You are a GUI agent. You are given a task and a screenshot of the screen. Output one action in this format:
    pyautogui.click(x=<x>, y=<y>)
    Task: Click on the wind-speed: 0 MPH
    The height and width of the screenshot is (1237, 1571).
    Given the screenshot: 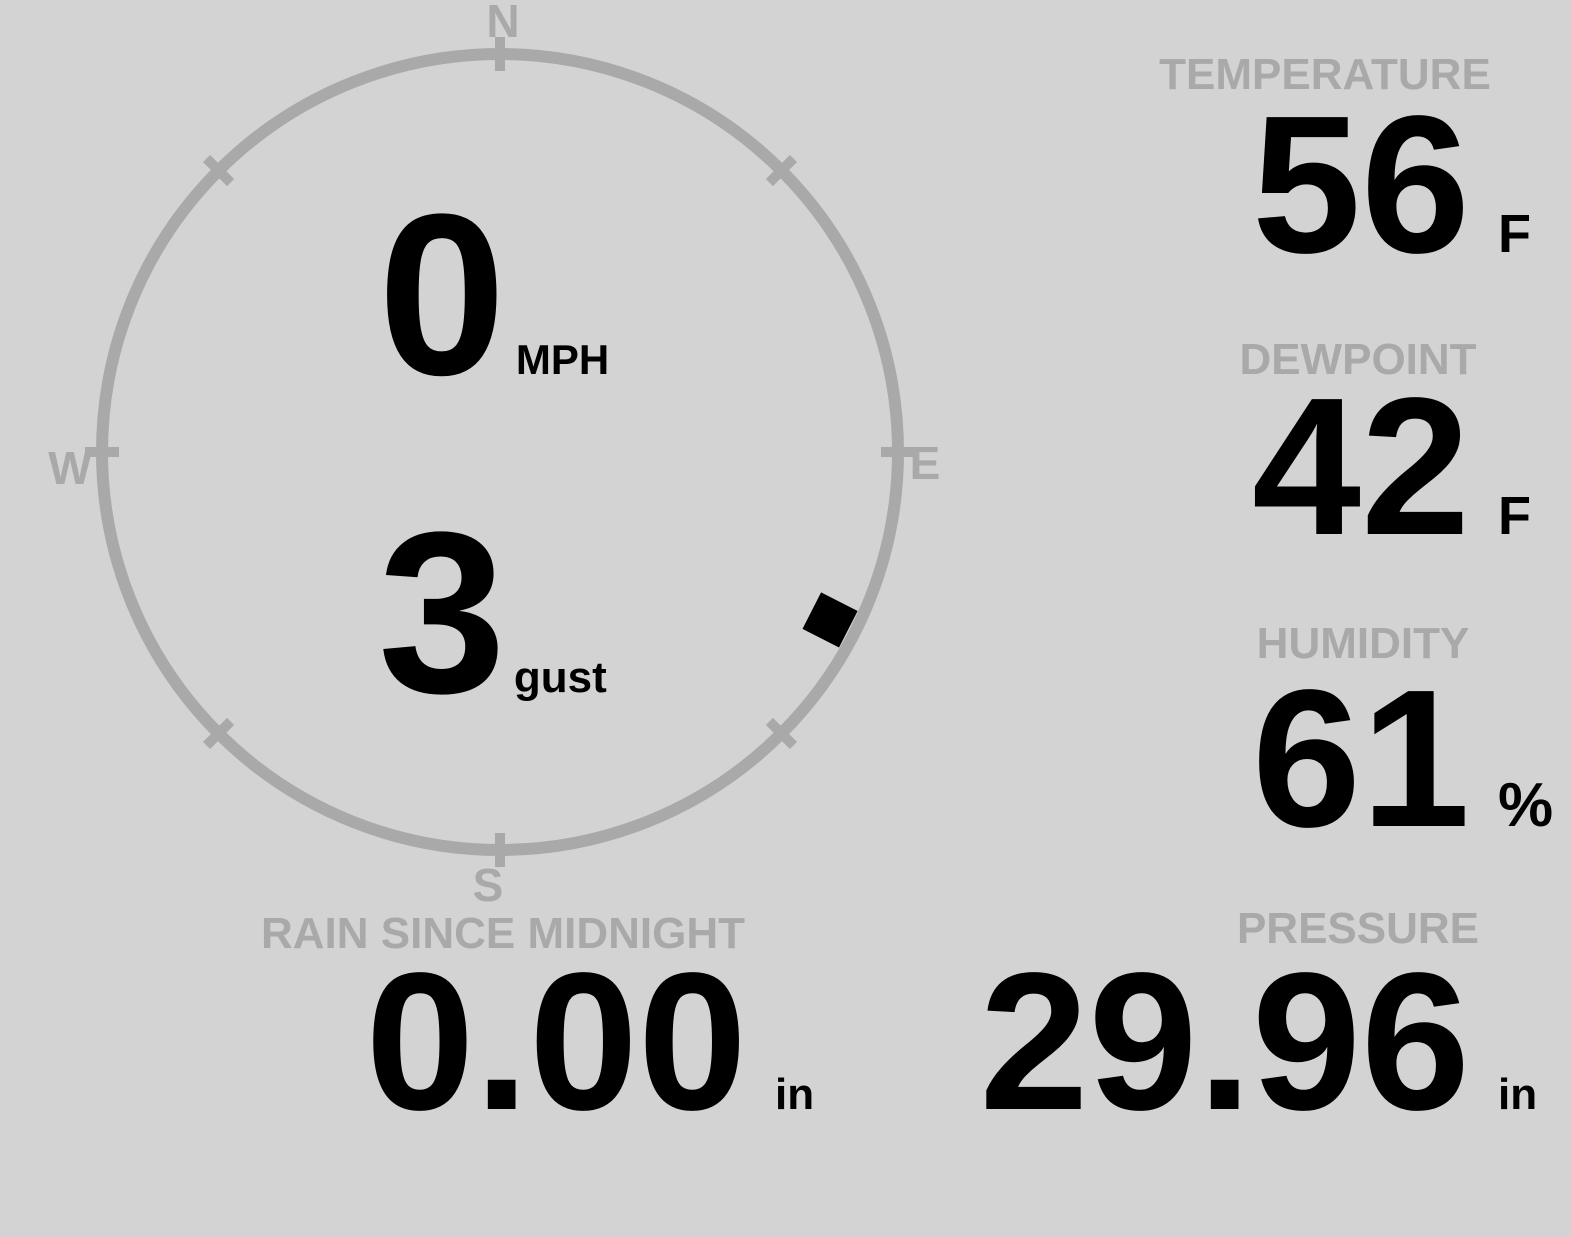 What is the action you would take?
    pyautogui.click(x=493, y=295)
    